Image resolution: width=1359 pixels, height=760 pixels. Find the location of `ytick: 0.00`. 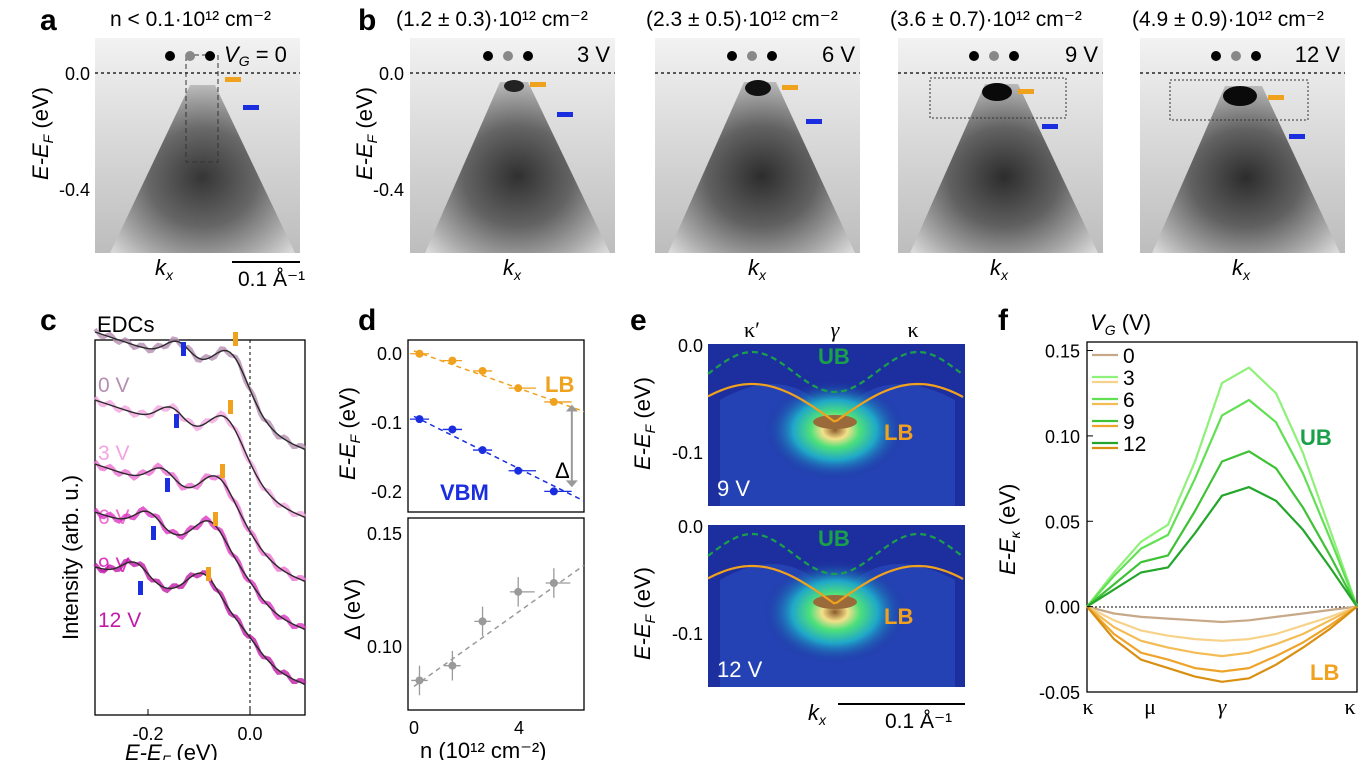

ytick: 0.00 is located at coordinates (1062, 608).